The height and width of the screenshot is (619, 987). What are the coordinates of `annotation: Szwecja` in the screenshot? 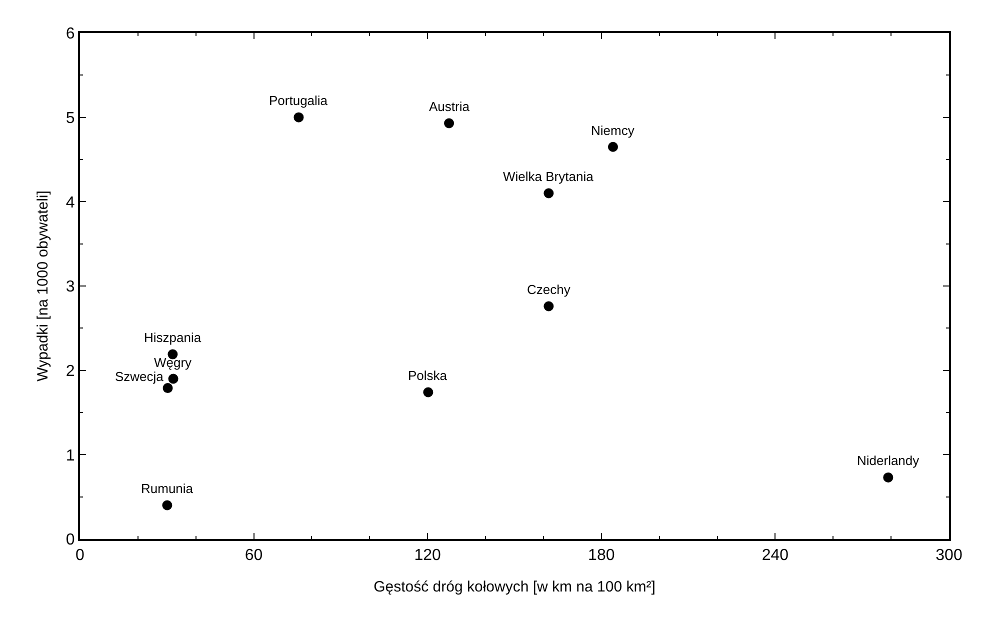 It's located at (139, 376).